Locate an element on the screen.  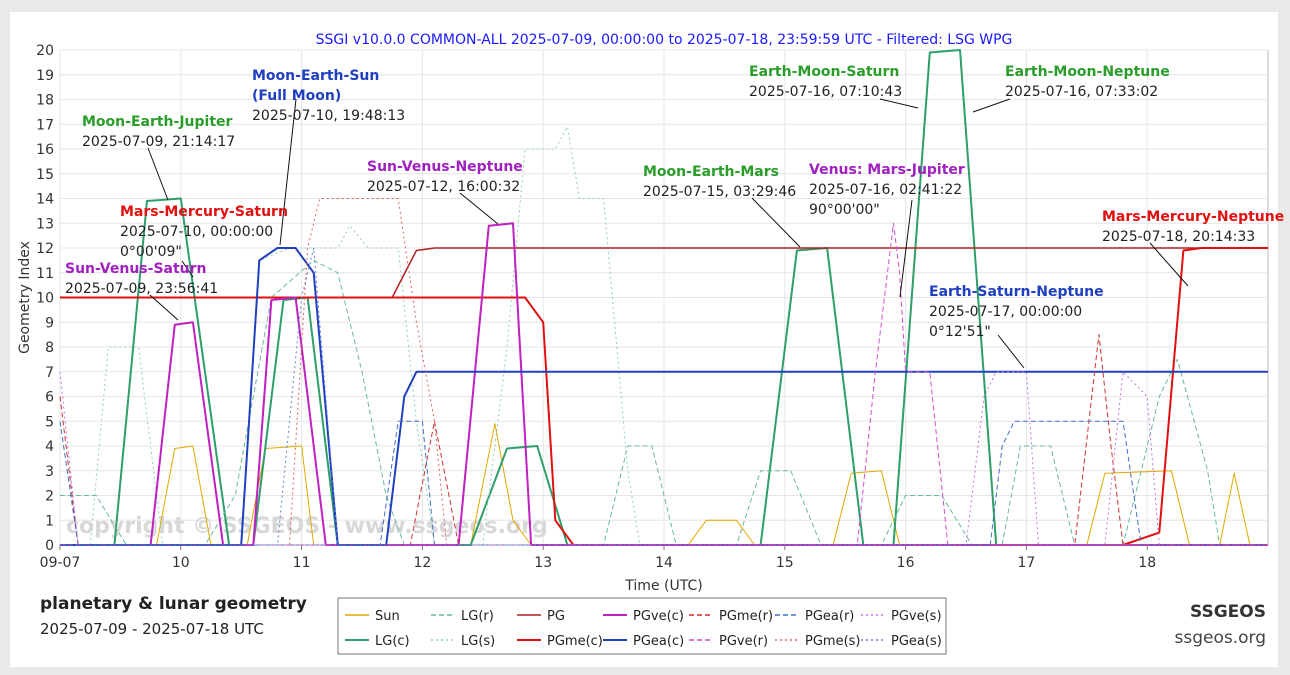
annotation-title: Mars-Mercury-Neptune is located at coordinates (1193, 217).